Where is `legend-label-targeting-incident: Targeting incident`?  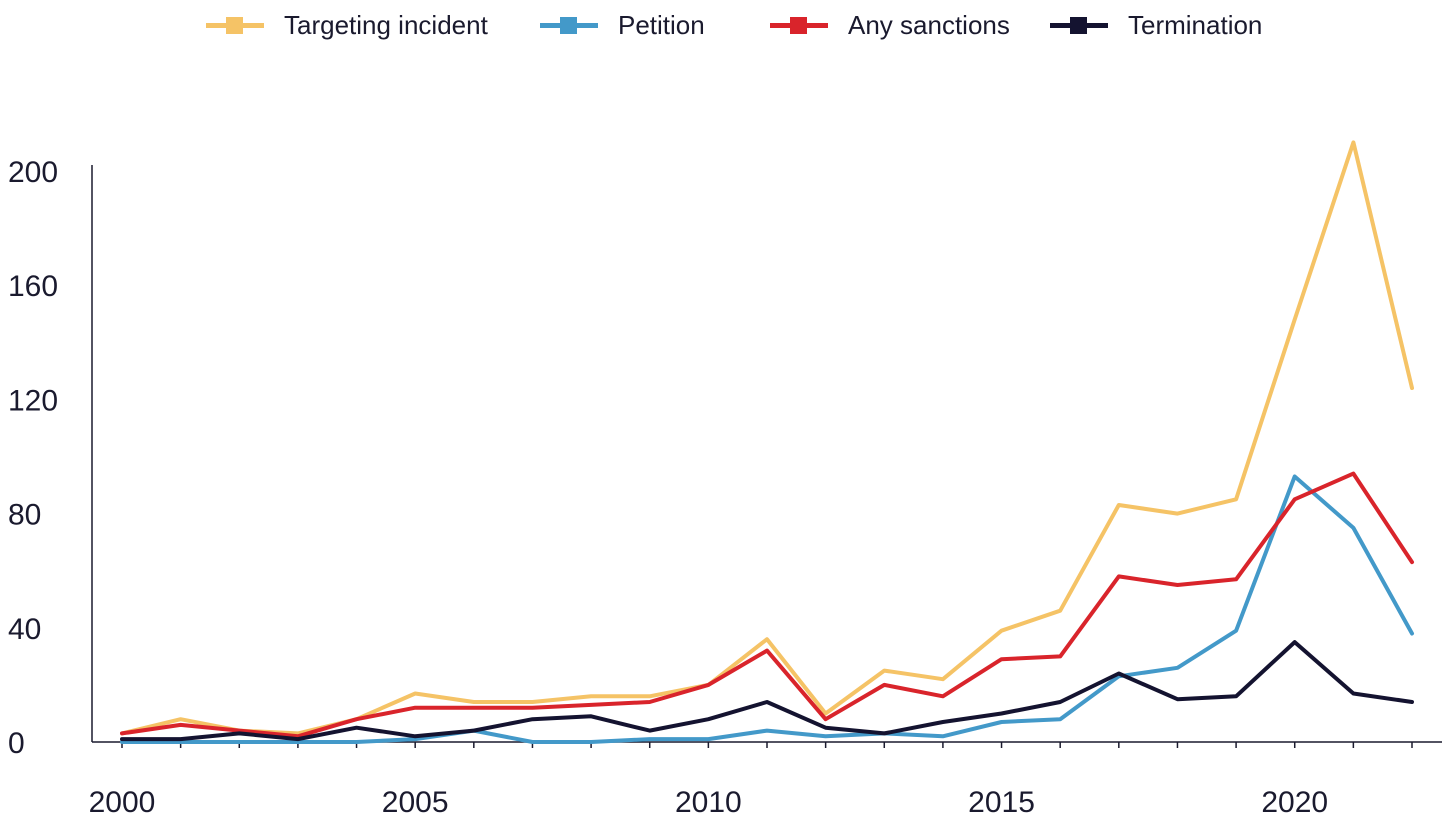
legend-label-targeting-incident: Targeting incident is located at coordinates (386, 24).